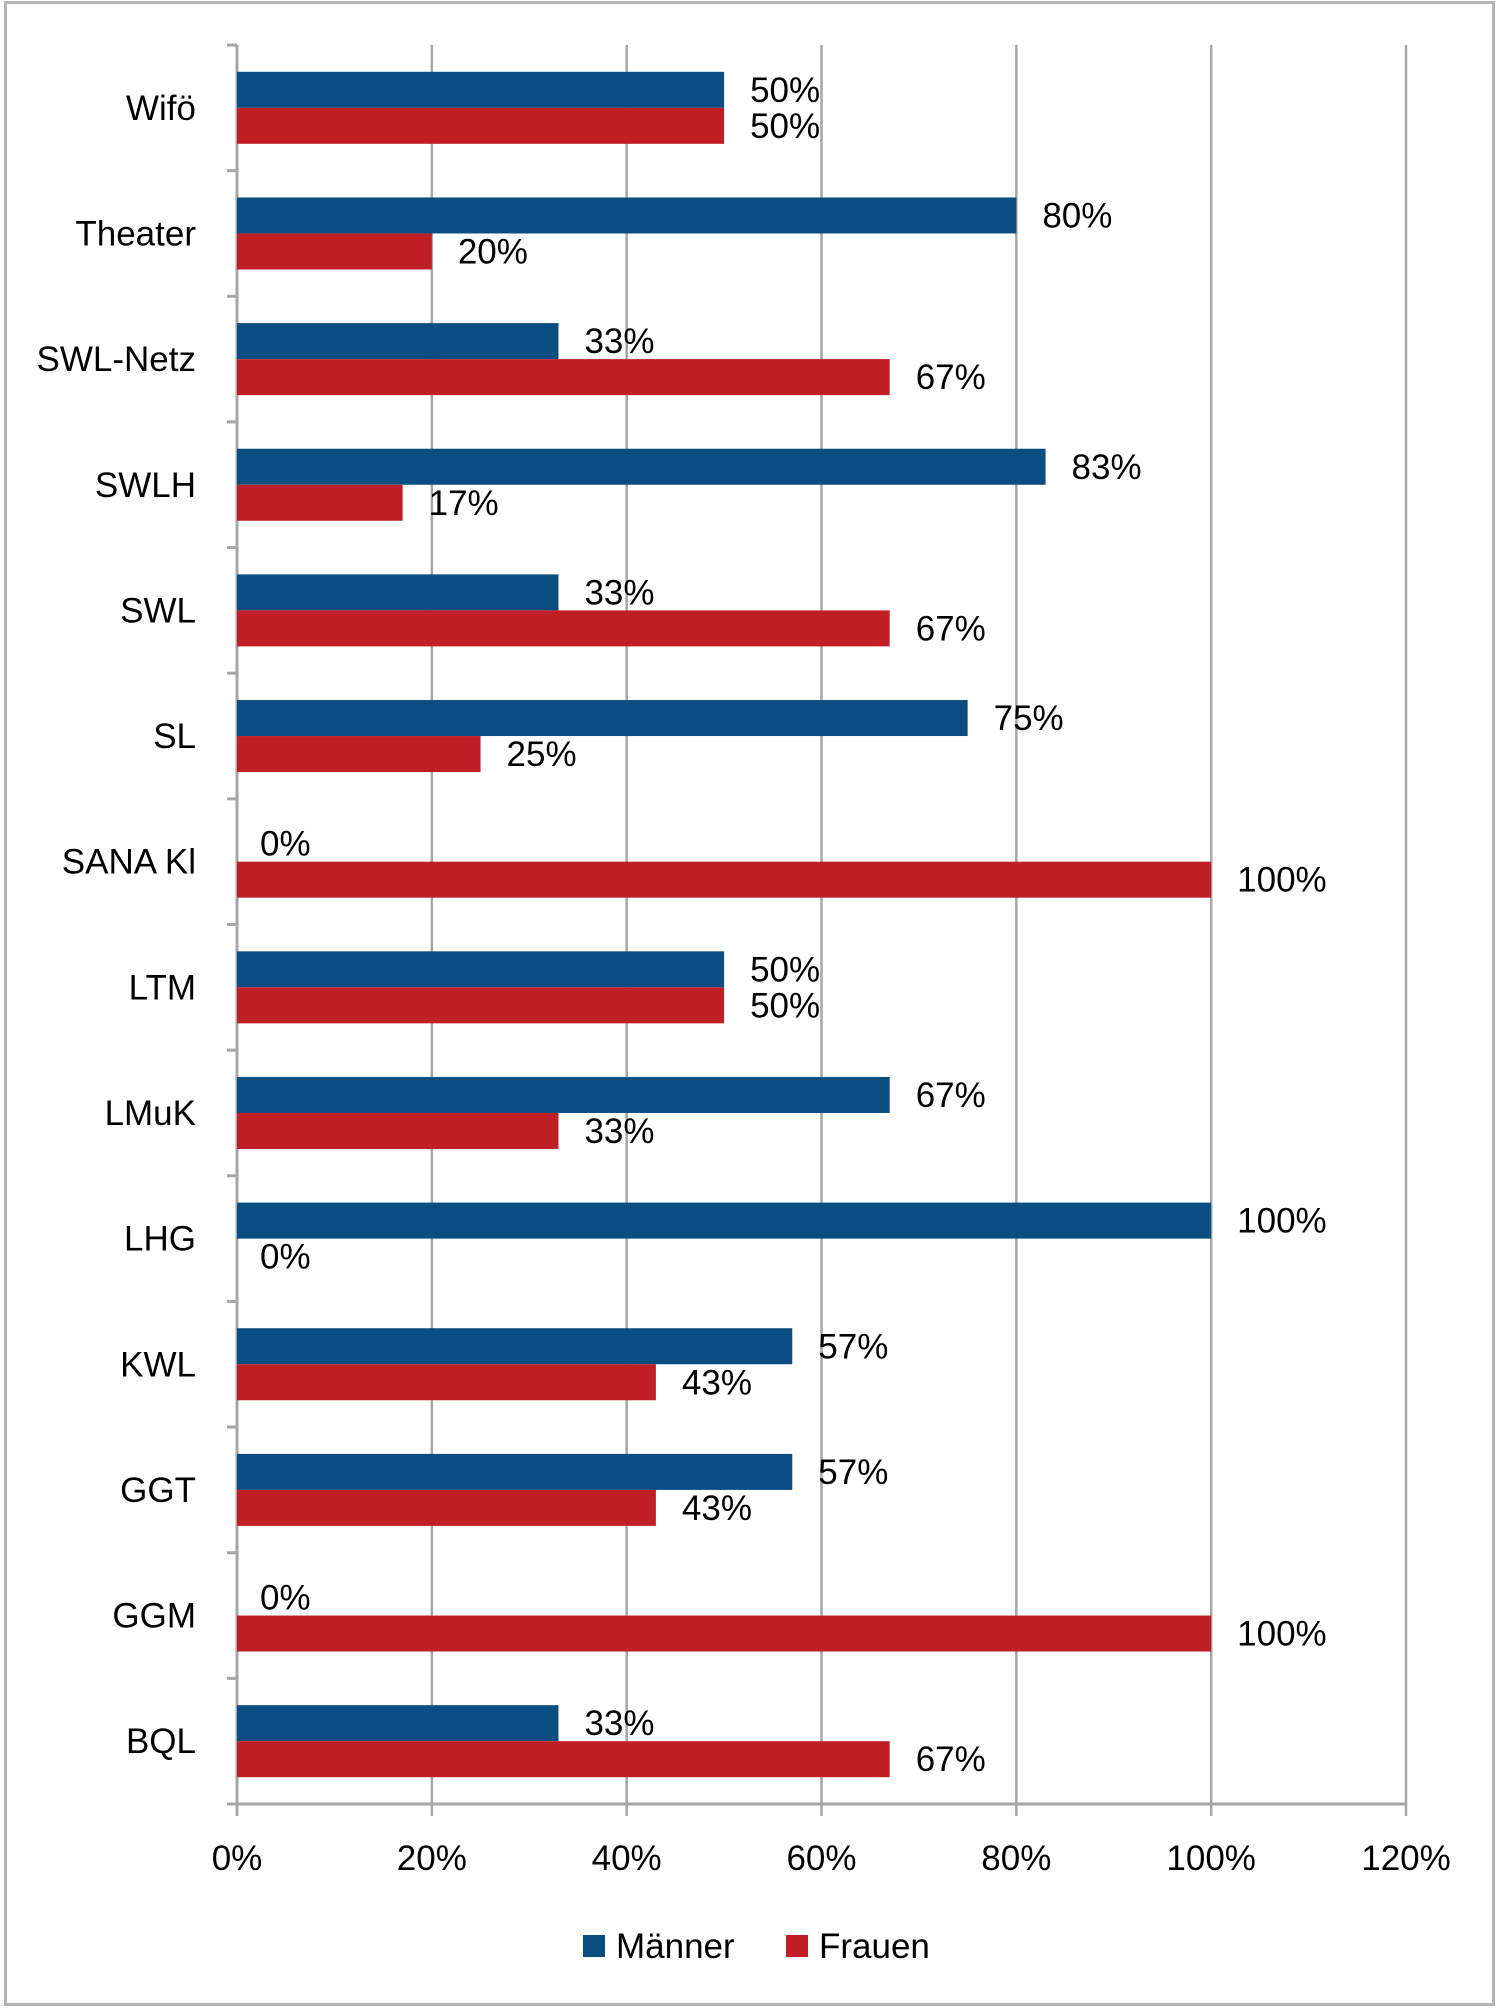  Describe the element at coordinates (158, 610) in the screenshot. I see `category-label: SWL` at that location.